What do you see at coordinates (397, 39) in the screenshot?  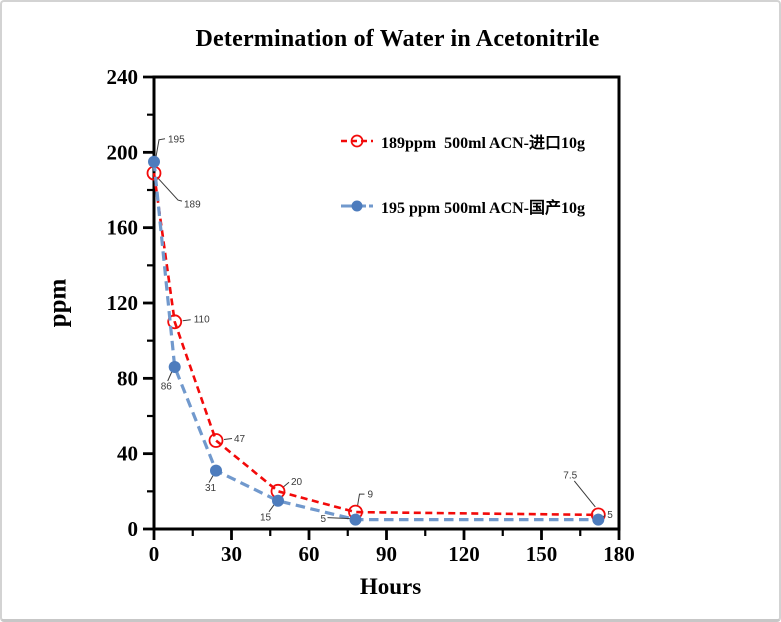 I see `chart-title: Determination of Water in Acetonitrile` at bounding box center [397, 39].